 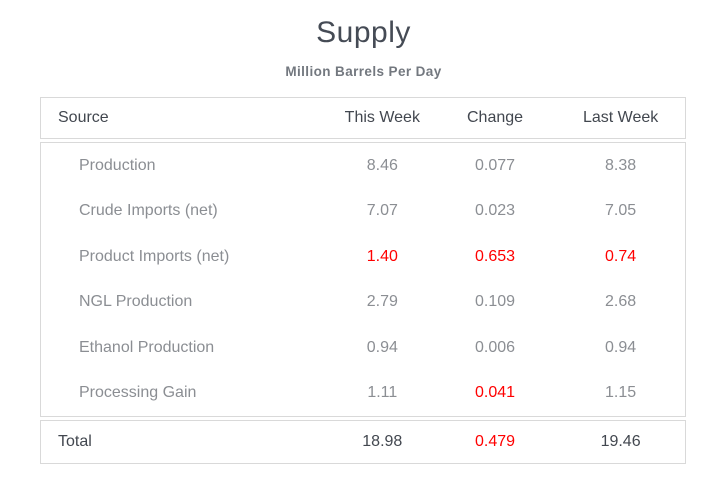 I want to click on table-row: Crude Imports (net) 7.07 0.023 7.05, so click(x=363, y=212).